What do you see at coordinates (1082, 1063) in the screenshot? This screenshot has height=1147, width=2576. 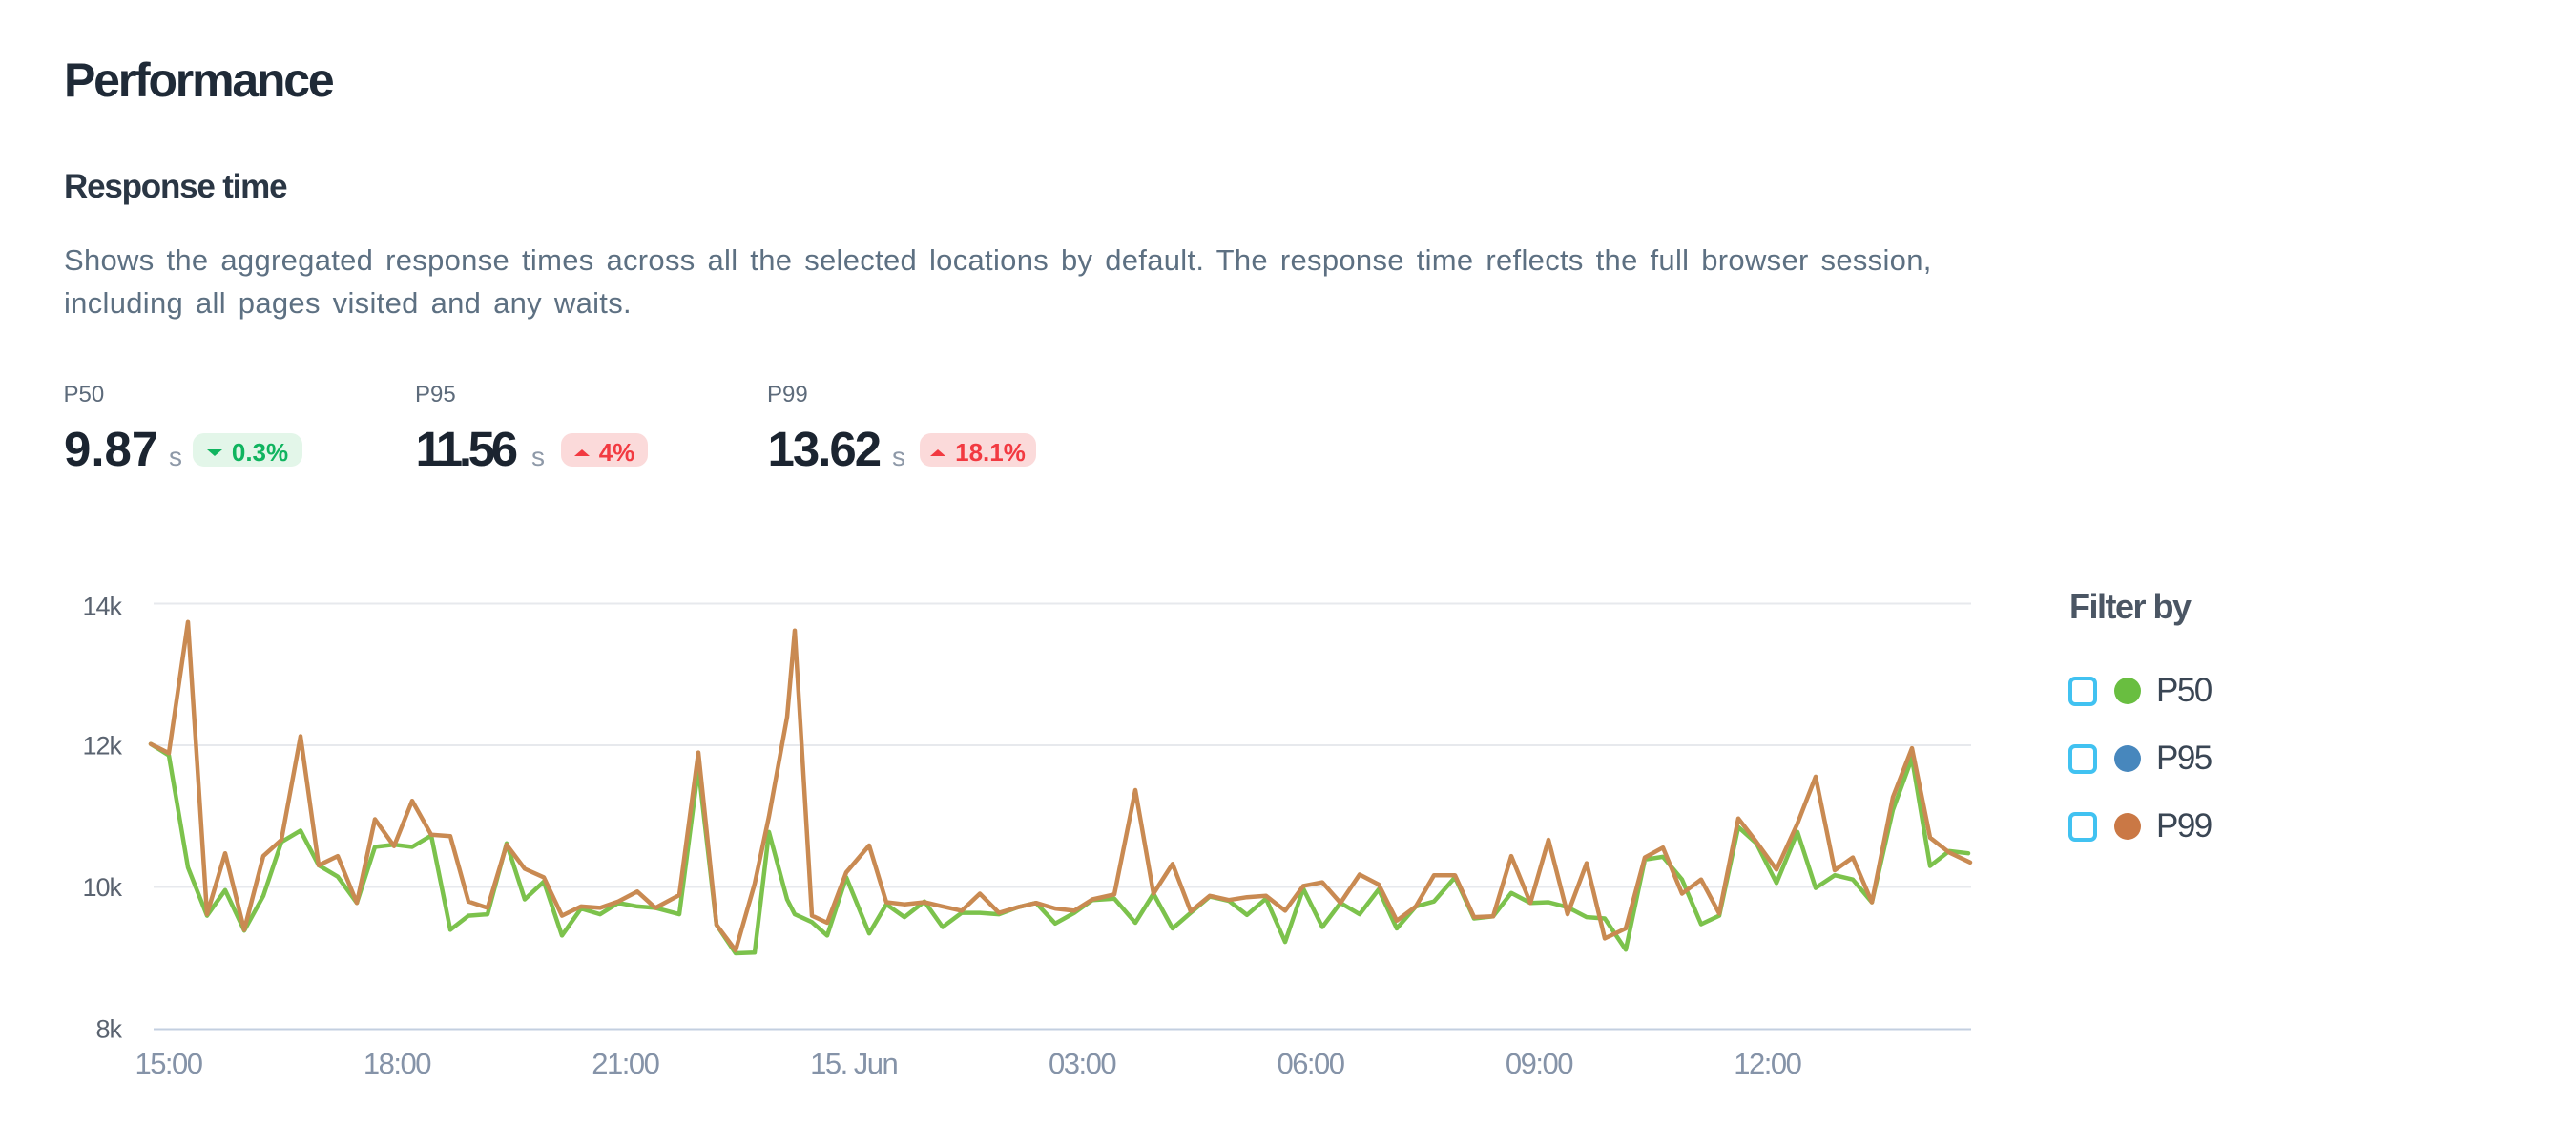 I see `svg-text: 03:00` at bounding box center [1082, 1063].